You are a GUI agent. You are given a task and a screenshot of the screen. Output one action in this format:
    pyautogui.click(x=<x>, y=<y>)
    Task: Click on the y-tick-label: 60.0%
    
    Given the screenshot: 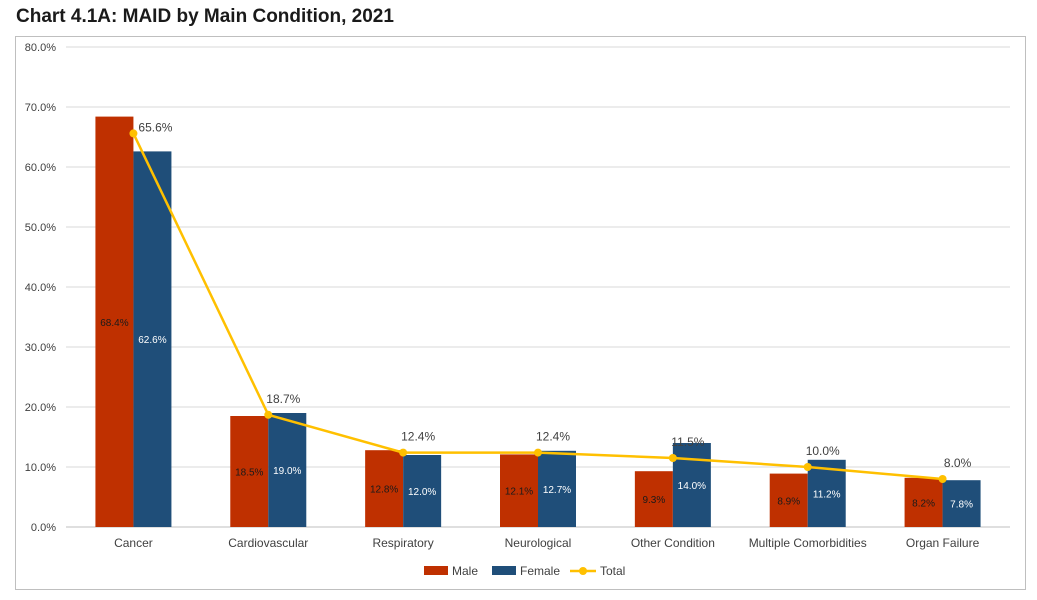 What is the action you would take?
    pyautogui.click(x=40, y=168)
    